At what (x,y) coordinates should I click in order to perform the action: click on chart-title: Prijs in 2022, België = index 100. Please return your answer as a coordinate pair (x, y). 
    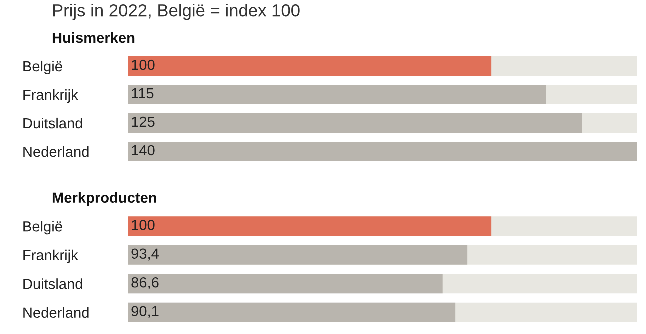
    Looking at the image, I should click on (176, 12).